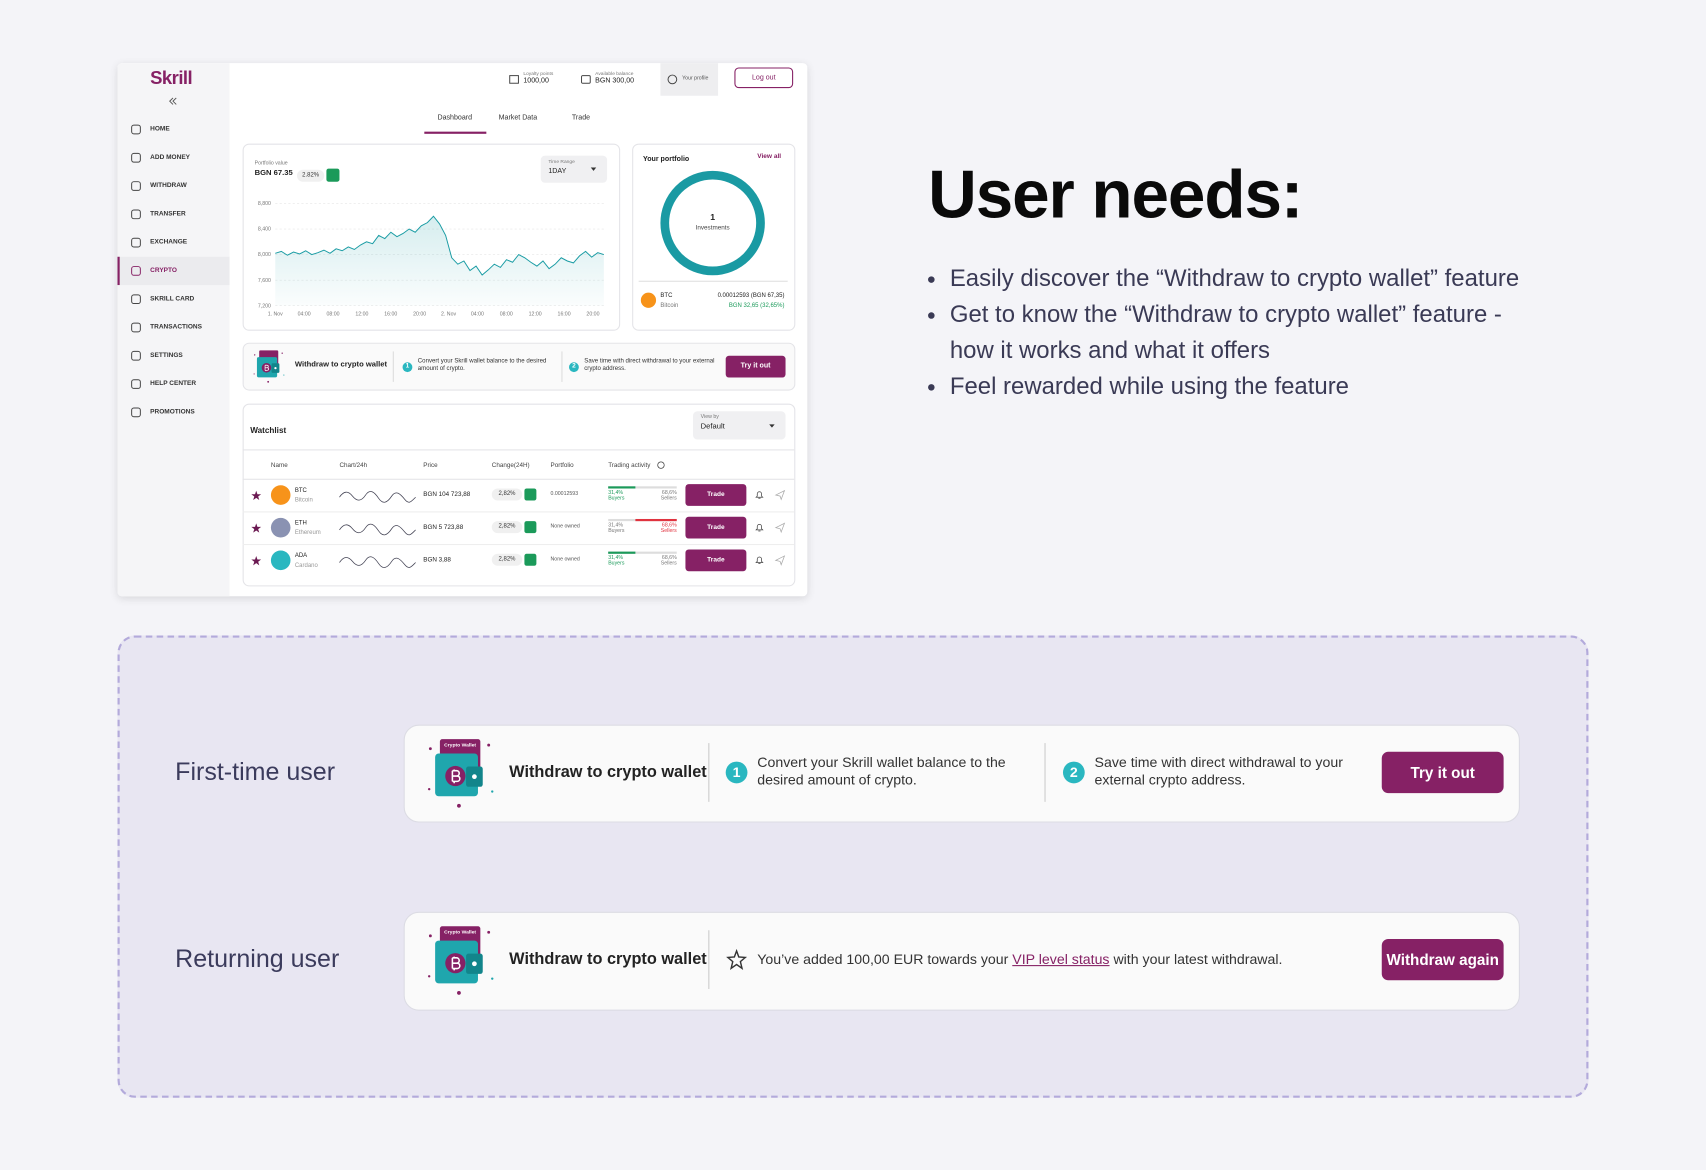  I want to click on coin-name: Ethereum, so click(307, 533).